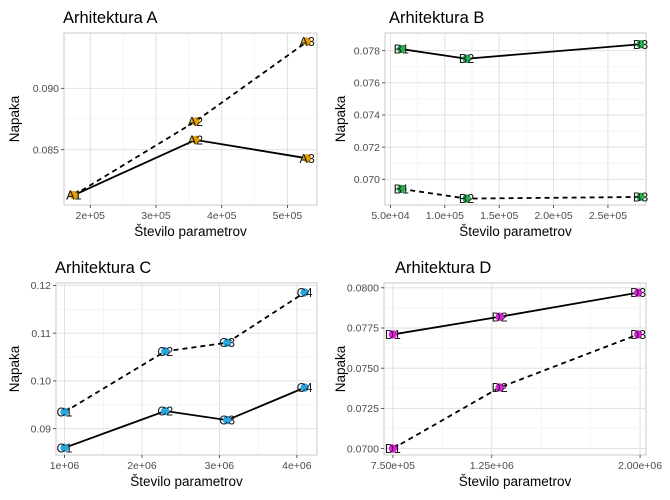  What do you see at coordinates (142, 466) in the screenshot?
I see `x-tick-label: 2e+06` at bounding box center [142, 466].